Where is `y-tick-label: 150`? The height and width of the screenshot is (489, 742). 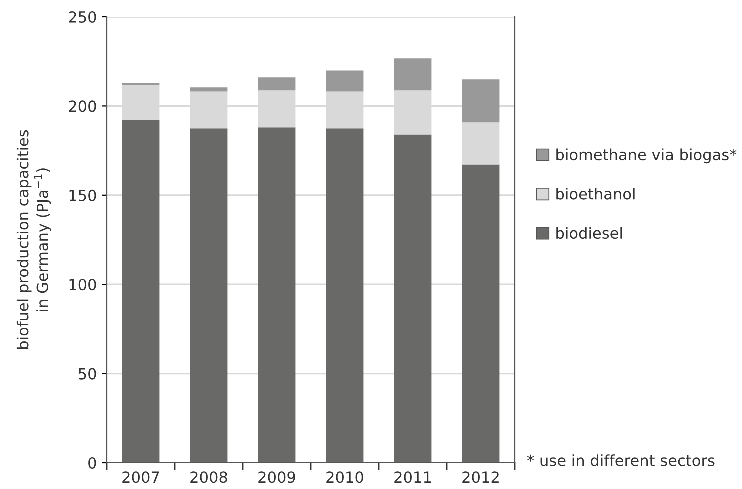 y-tick-label: 150 is located at coordinates (83, 196).